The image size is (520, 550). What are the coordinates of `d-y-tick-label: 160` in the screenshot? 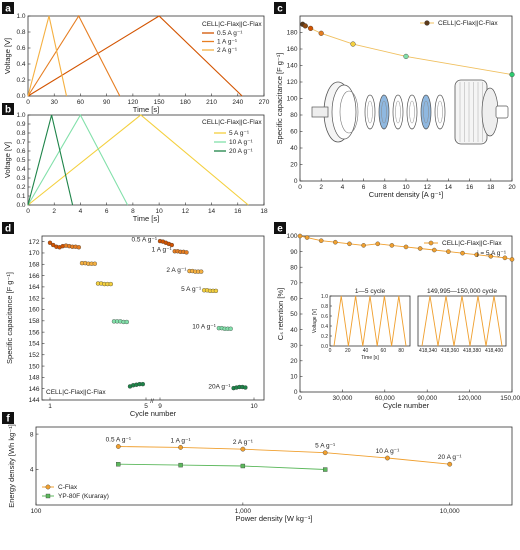 It's located at (34, 310).